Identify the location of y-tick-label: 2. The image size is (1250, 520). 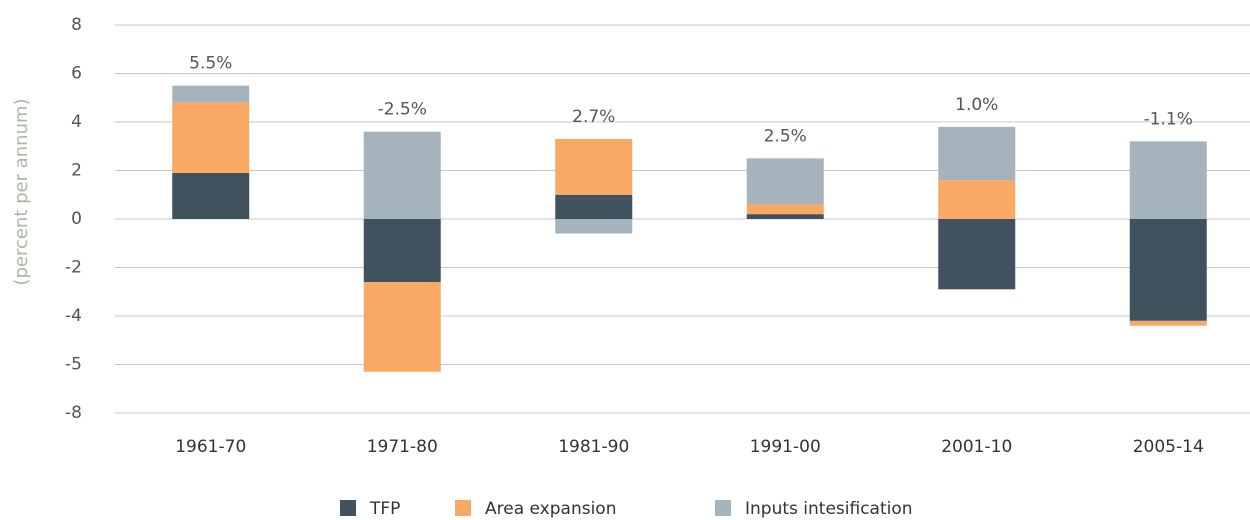
(76, 171).